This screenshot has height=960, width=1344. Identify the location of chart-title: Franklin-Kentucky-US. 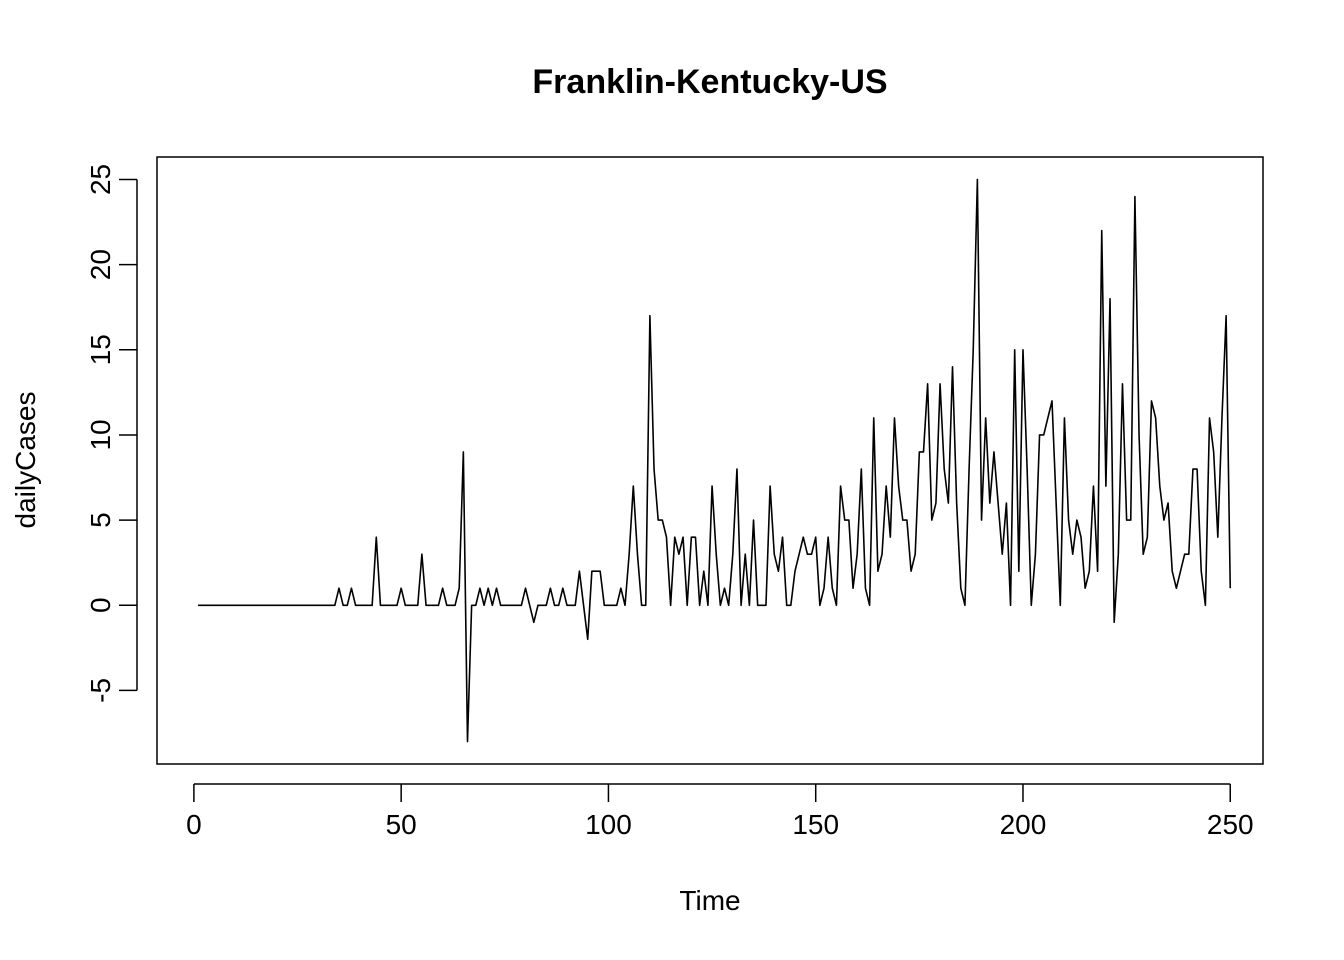
(709, 82).